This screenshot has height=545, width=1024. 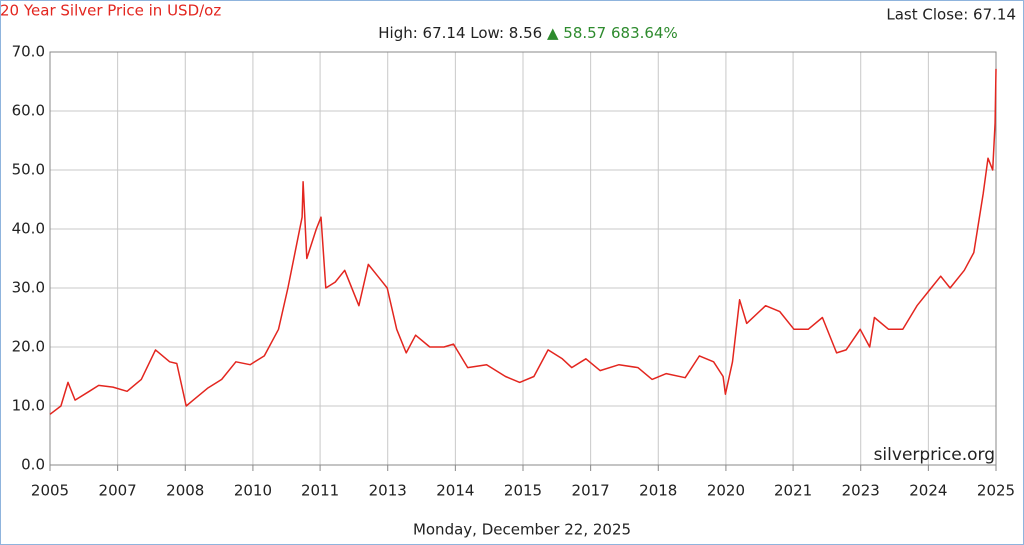 What do you see at coordinates (110, 11) in the screenshot?
I see `chart-title: 20 Year Silver Price in USD/oz` at bounding box center [110, 11].